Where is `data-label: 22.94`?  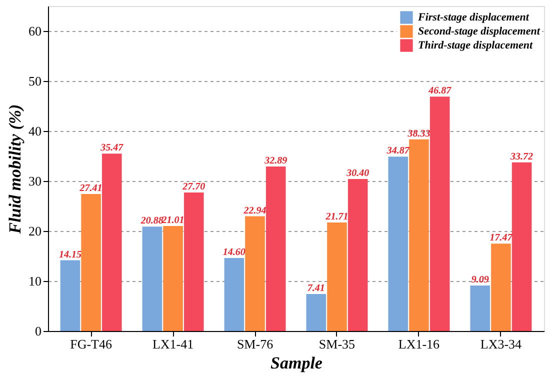 data-label: 22.94 is located at coordinates (254, 210).